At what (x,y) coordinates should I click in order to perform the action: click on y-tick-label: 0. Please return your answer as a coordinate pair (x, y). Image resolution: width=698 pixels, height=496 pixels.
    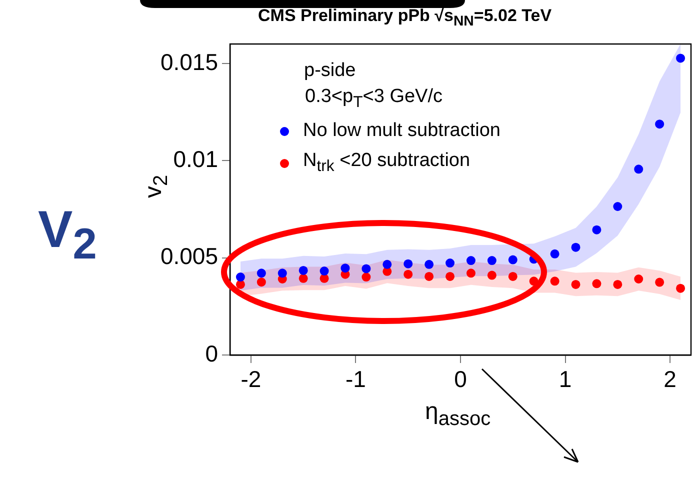
    Looking at the image, I should click on (211, 353).